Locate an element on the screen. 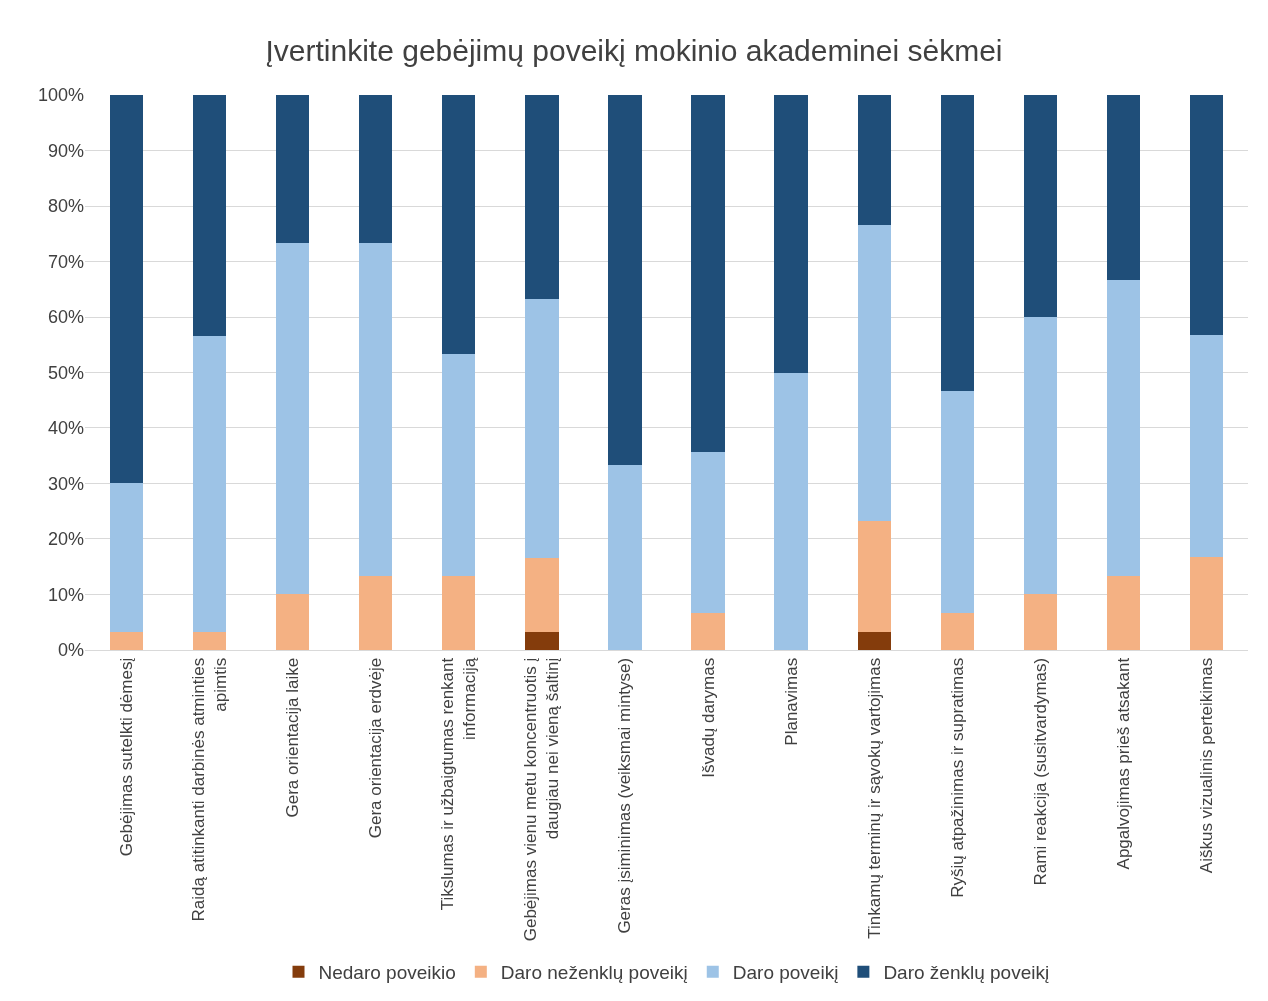  x-tick-label: Gebėjimas sutelkti dėmesį is located at coordinates (127, 757).